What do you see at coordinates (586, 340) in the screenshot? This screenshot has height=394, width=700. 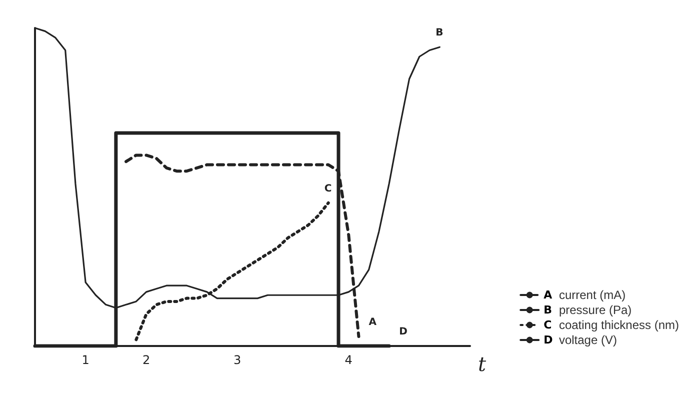 I see `legend-label: voltage (V)` at bounding box center [586, 340].